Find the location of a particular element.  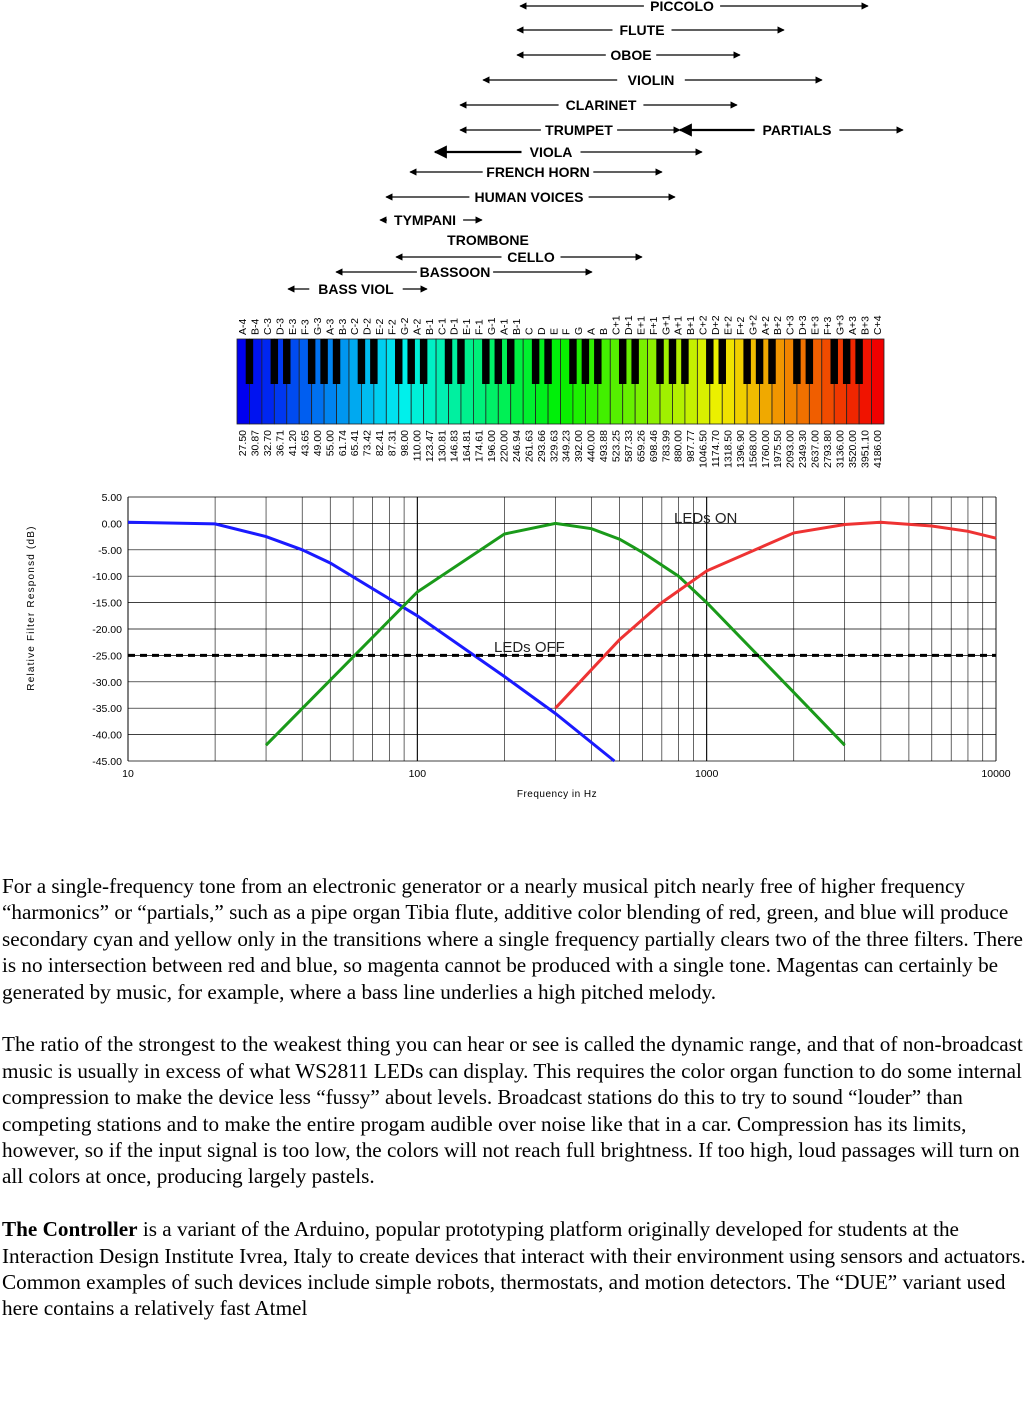

frequency-label: 261.63 is located at coordinates (529, 446).